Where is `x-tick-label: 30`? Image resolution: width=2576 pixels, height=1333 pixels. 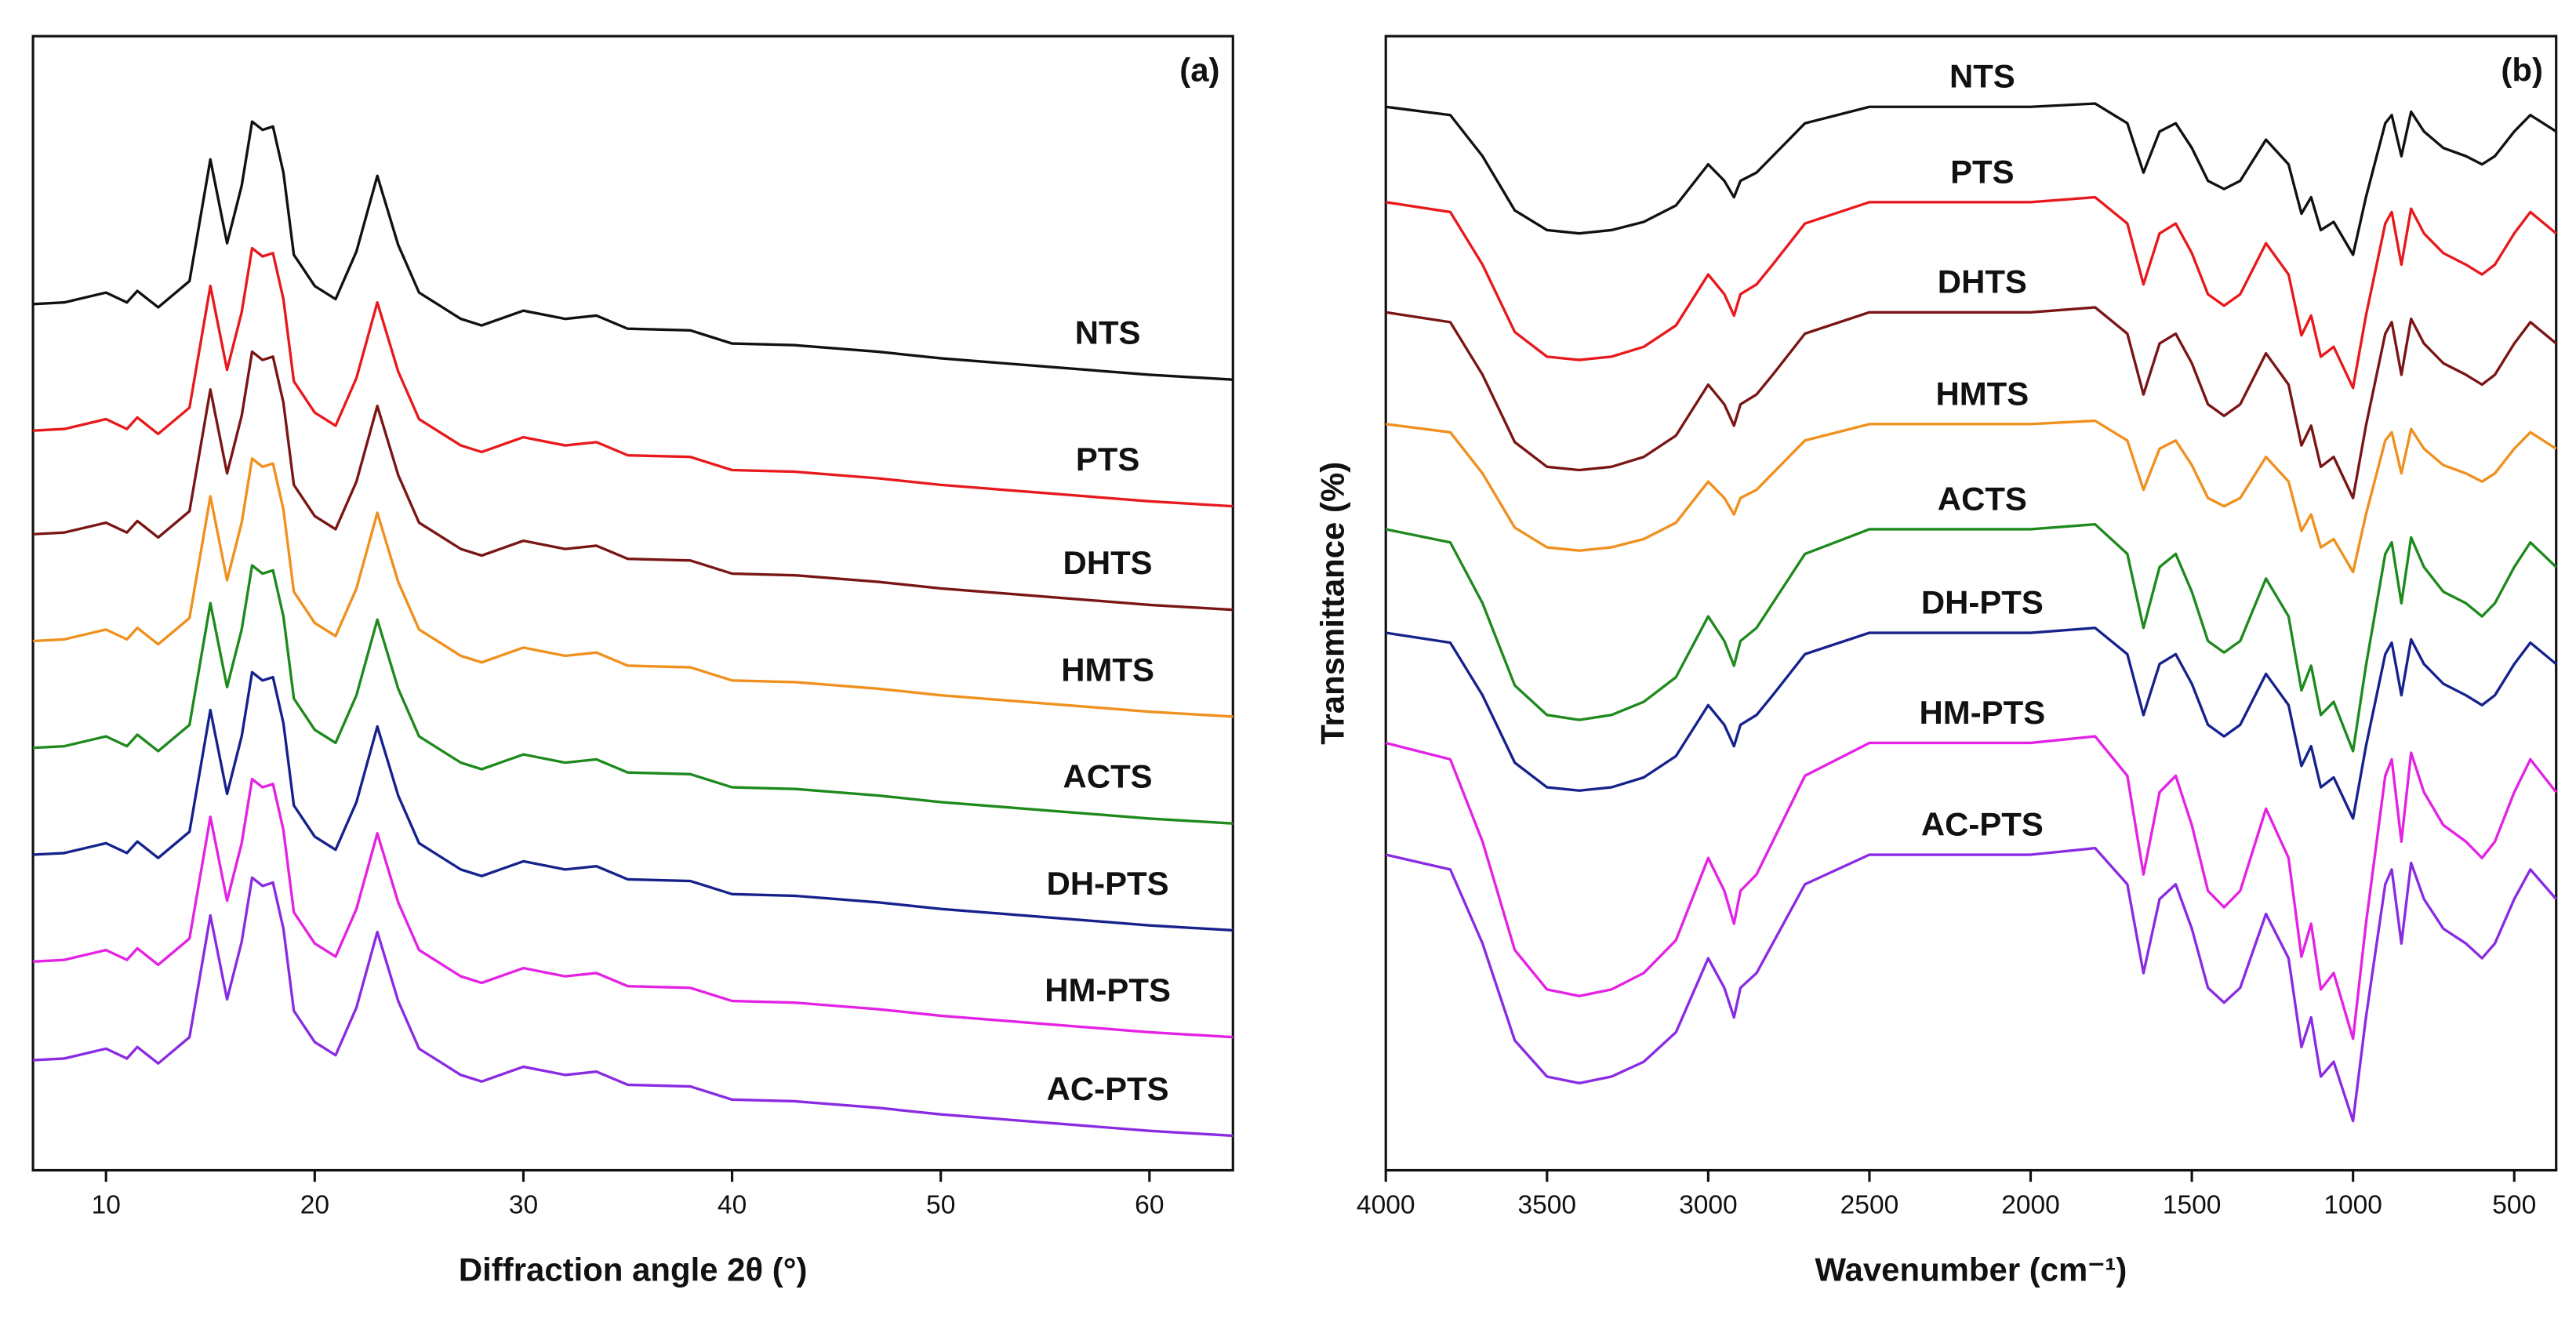
x-tick-label: 30 is located at coordinates (523, 1204).